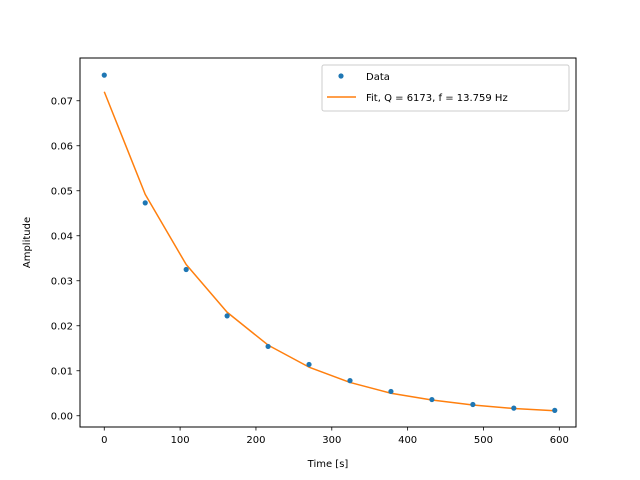  I want to click on y-axis-label: Amplitude, so click(27, 242).